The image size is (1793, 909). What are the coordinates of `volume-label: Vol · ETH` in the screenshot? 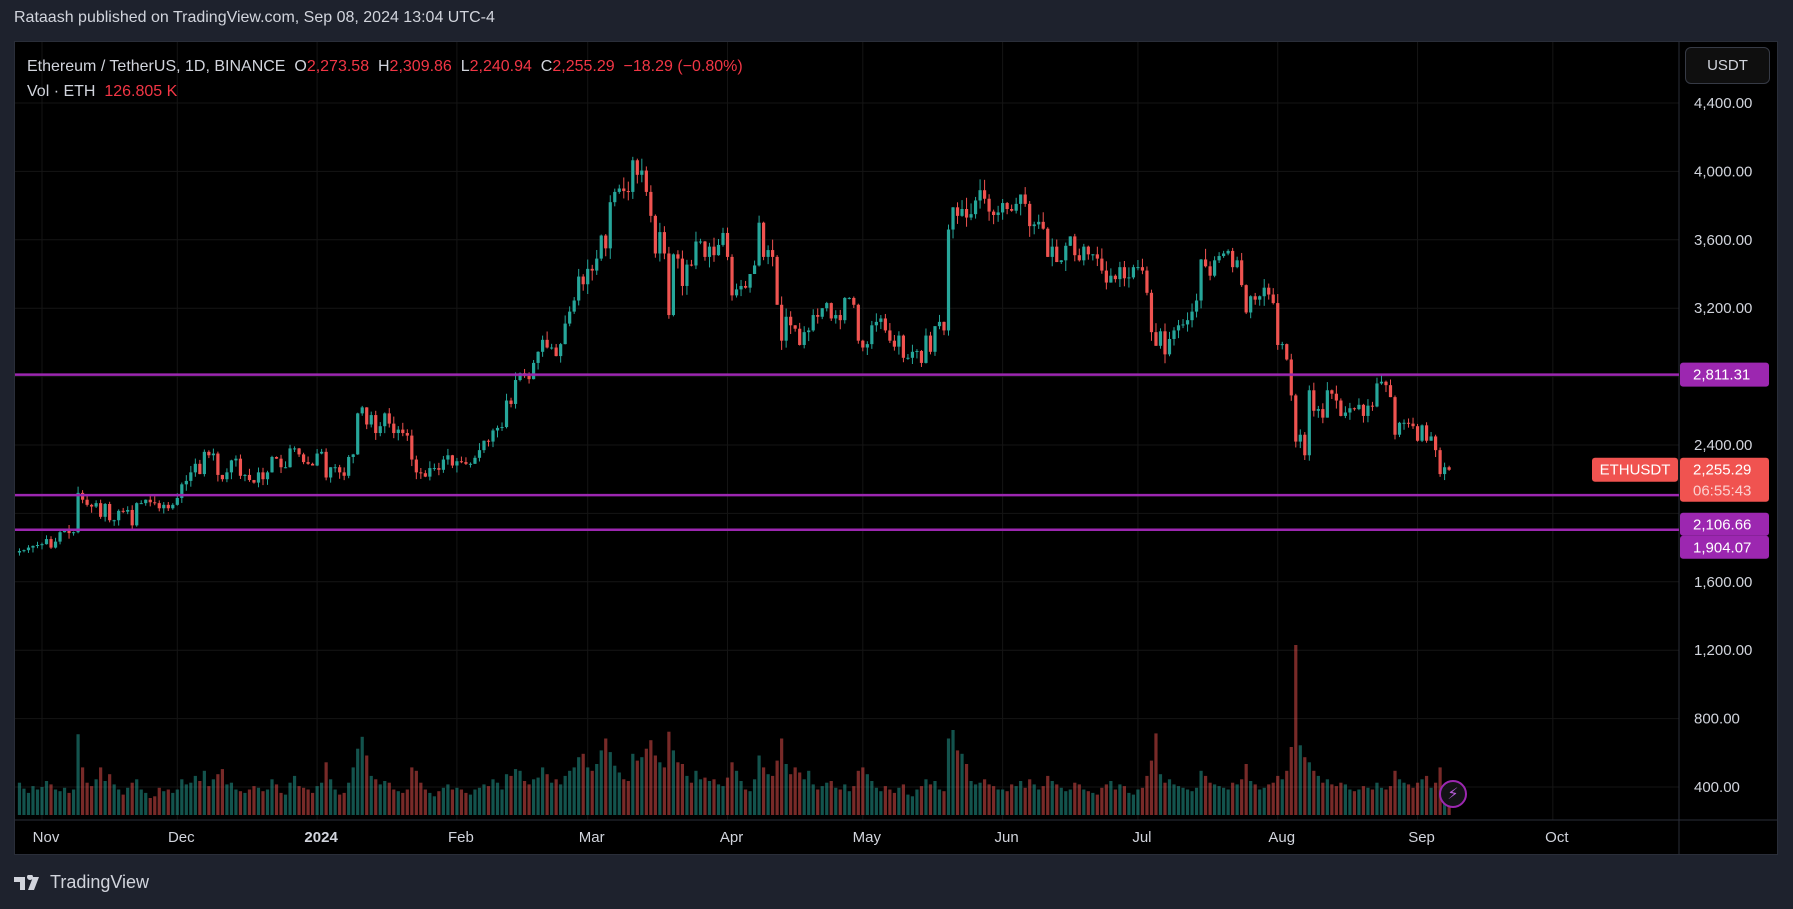 It's located at (61, 91).